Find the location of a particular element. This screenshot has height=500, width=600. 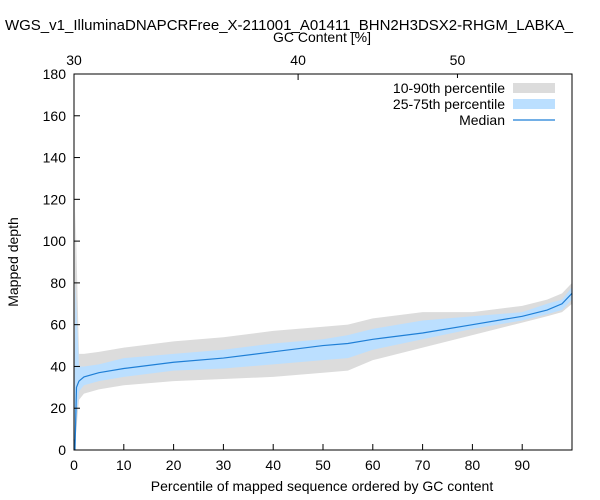

x-tick-label: 40 is located at coordinates (273, 465).